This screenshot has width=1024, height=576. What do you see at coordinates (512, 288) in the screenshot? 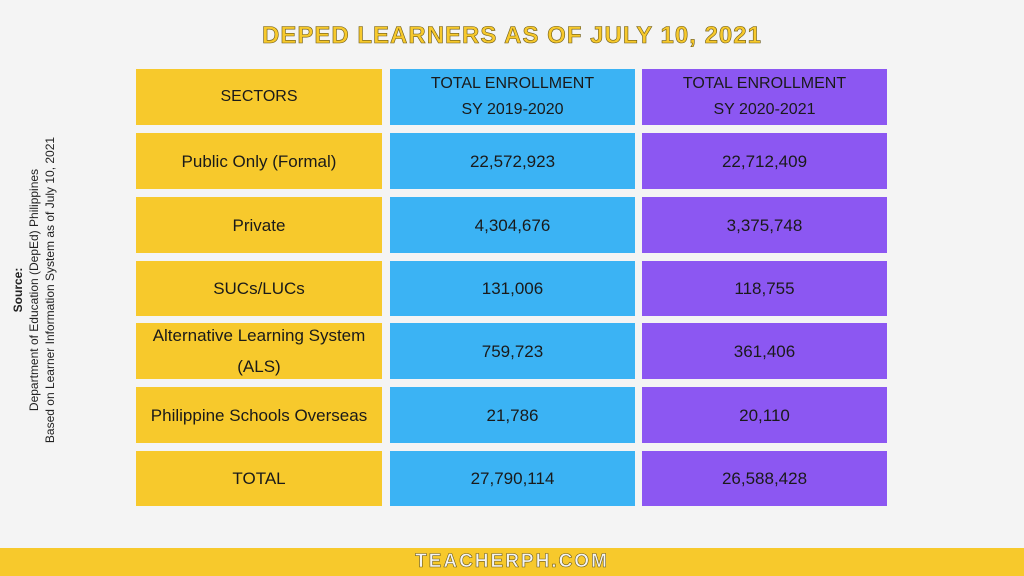
I see `sucs-lucs-2019: 131,006` at bounding box center [512, 288].